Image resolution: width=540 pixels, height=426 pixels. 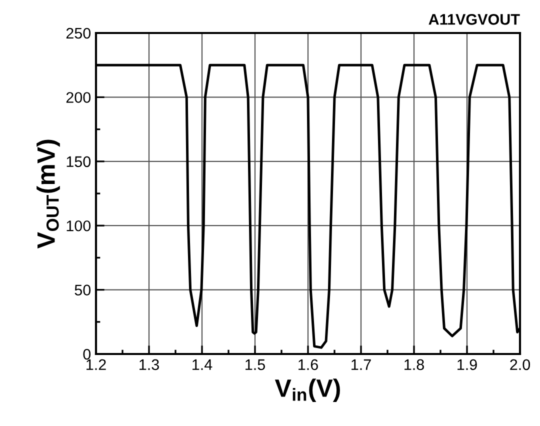 I want to click on x-axis-title: V$_{in}$(V), so click(x=307, y=390).